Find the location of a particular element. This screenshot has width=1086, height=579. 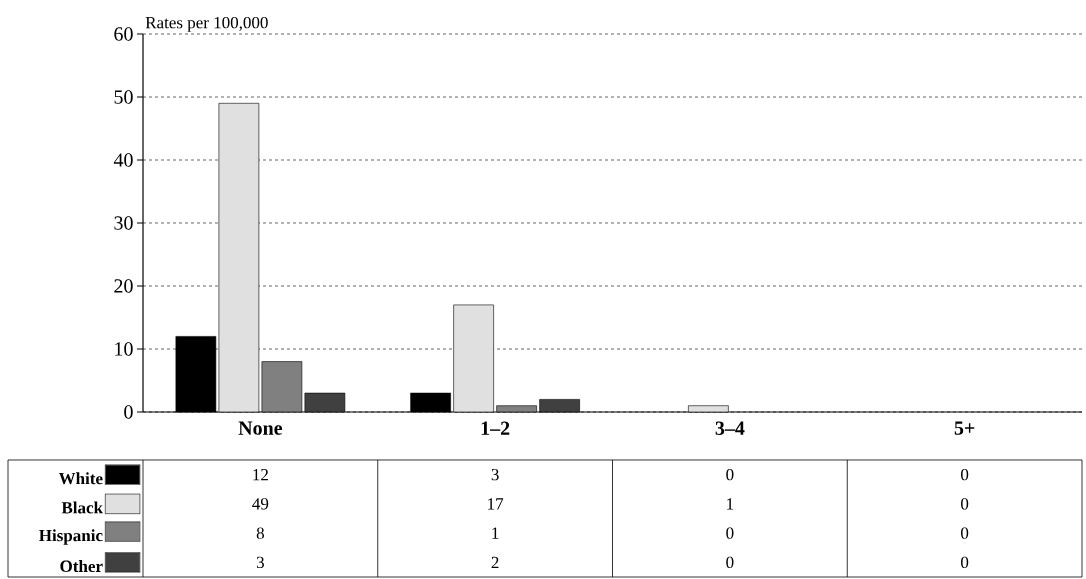

legend-label: Other is located at coordinates (81, 566).